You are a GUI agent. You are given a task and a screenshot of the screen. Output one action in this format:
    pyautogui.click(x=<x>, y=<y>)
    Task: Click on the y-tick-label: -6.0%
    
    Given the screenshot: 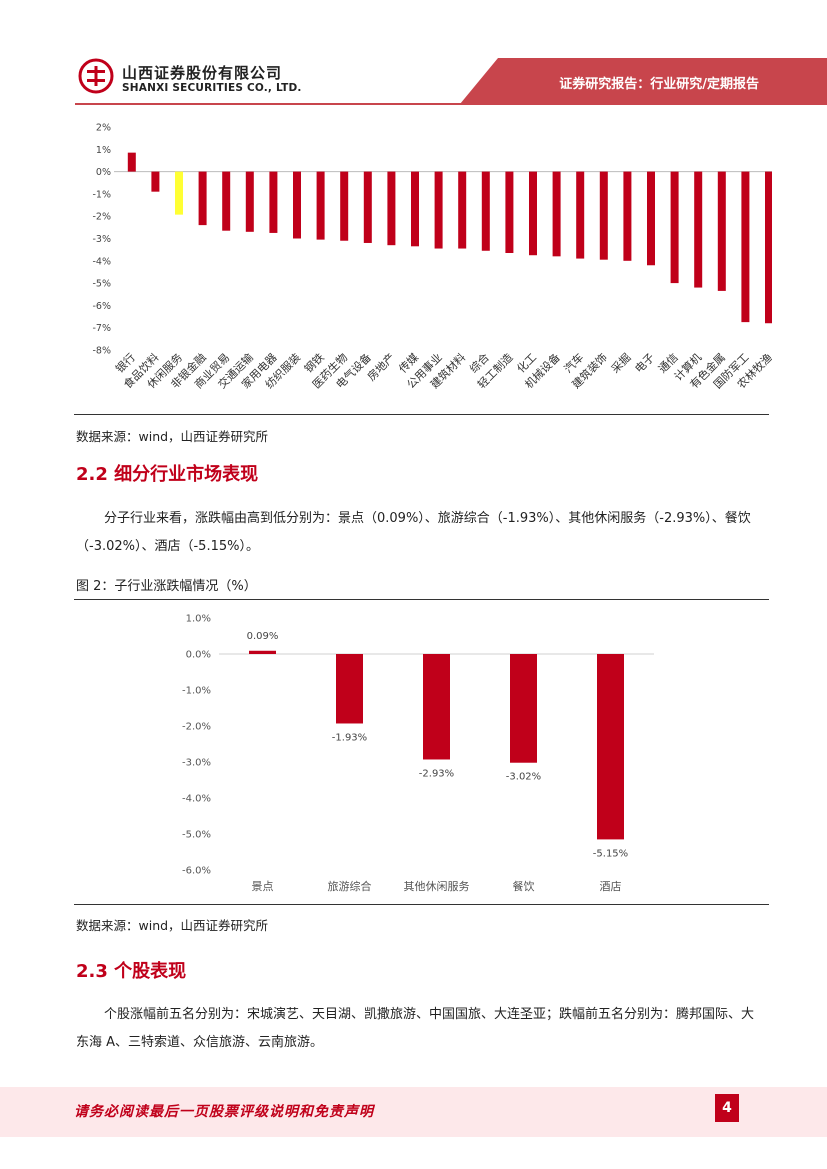 What is the action you would take?
    pyautogui.click(x=196, y=871)
    